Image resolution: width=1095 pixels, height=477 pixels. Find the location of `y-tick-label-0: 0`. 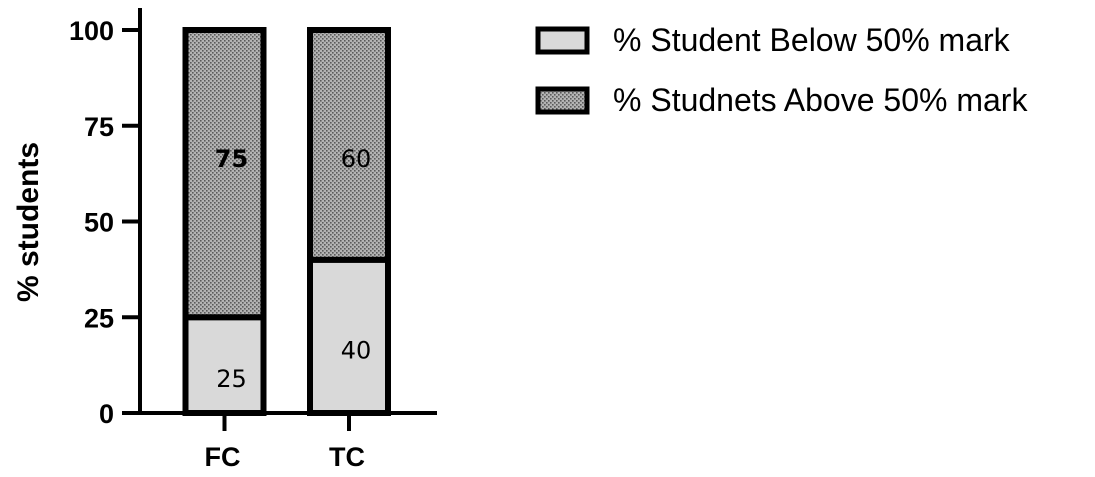

y-tick-label-0: 0 is located at coordinates (106, 414).